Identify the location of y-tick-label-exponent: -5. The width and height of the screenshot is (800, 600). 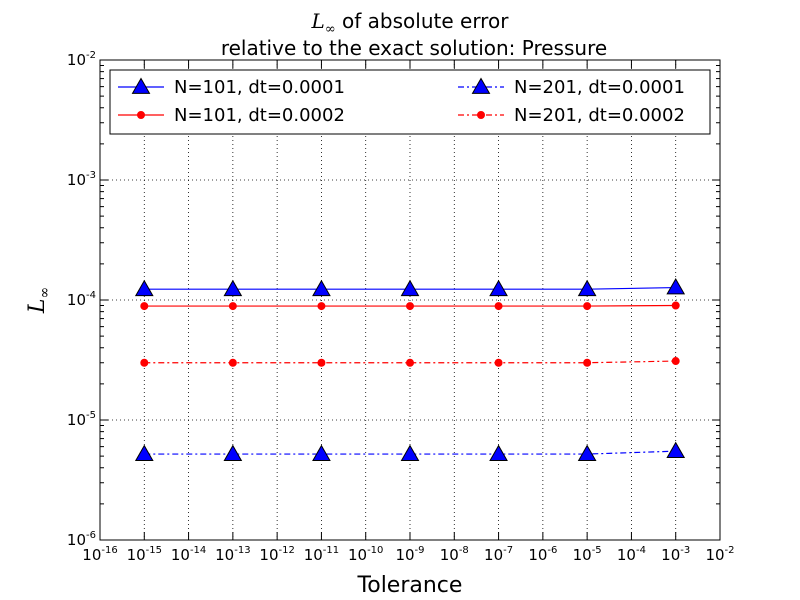
(91, 415).